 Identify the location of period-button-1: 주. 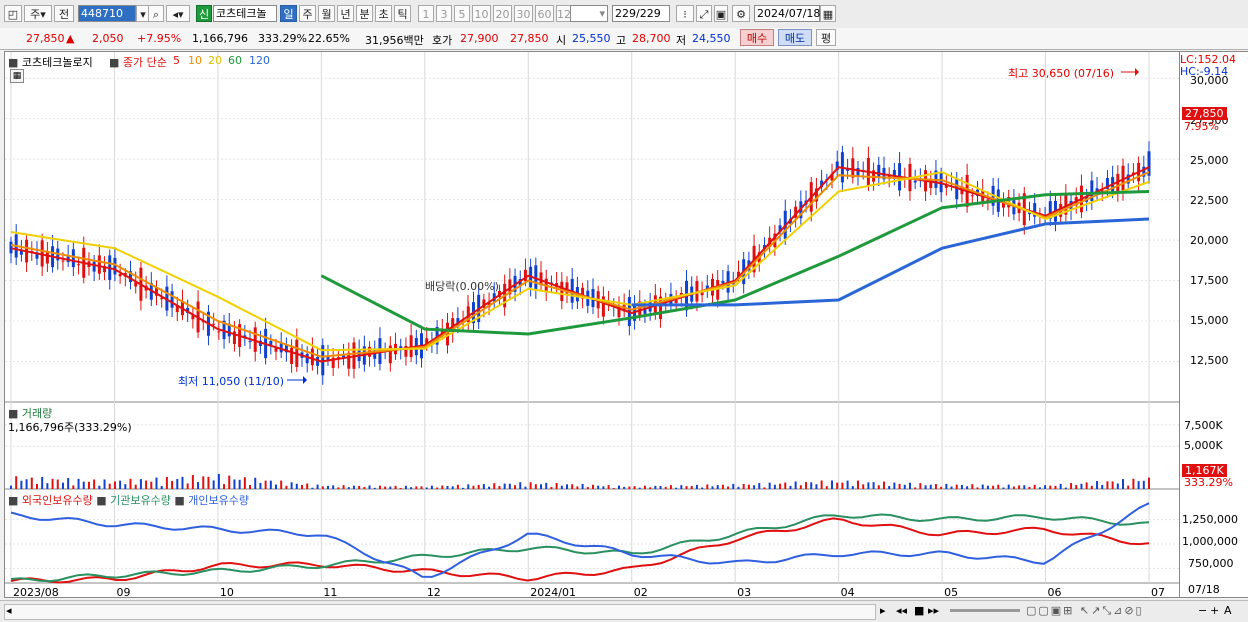
(307, 13).